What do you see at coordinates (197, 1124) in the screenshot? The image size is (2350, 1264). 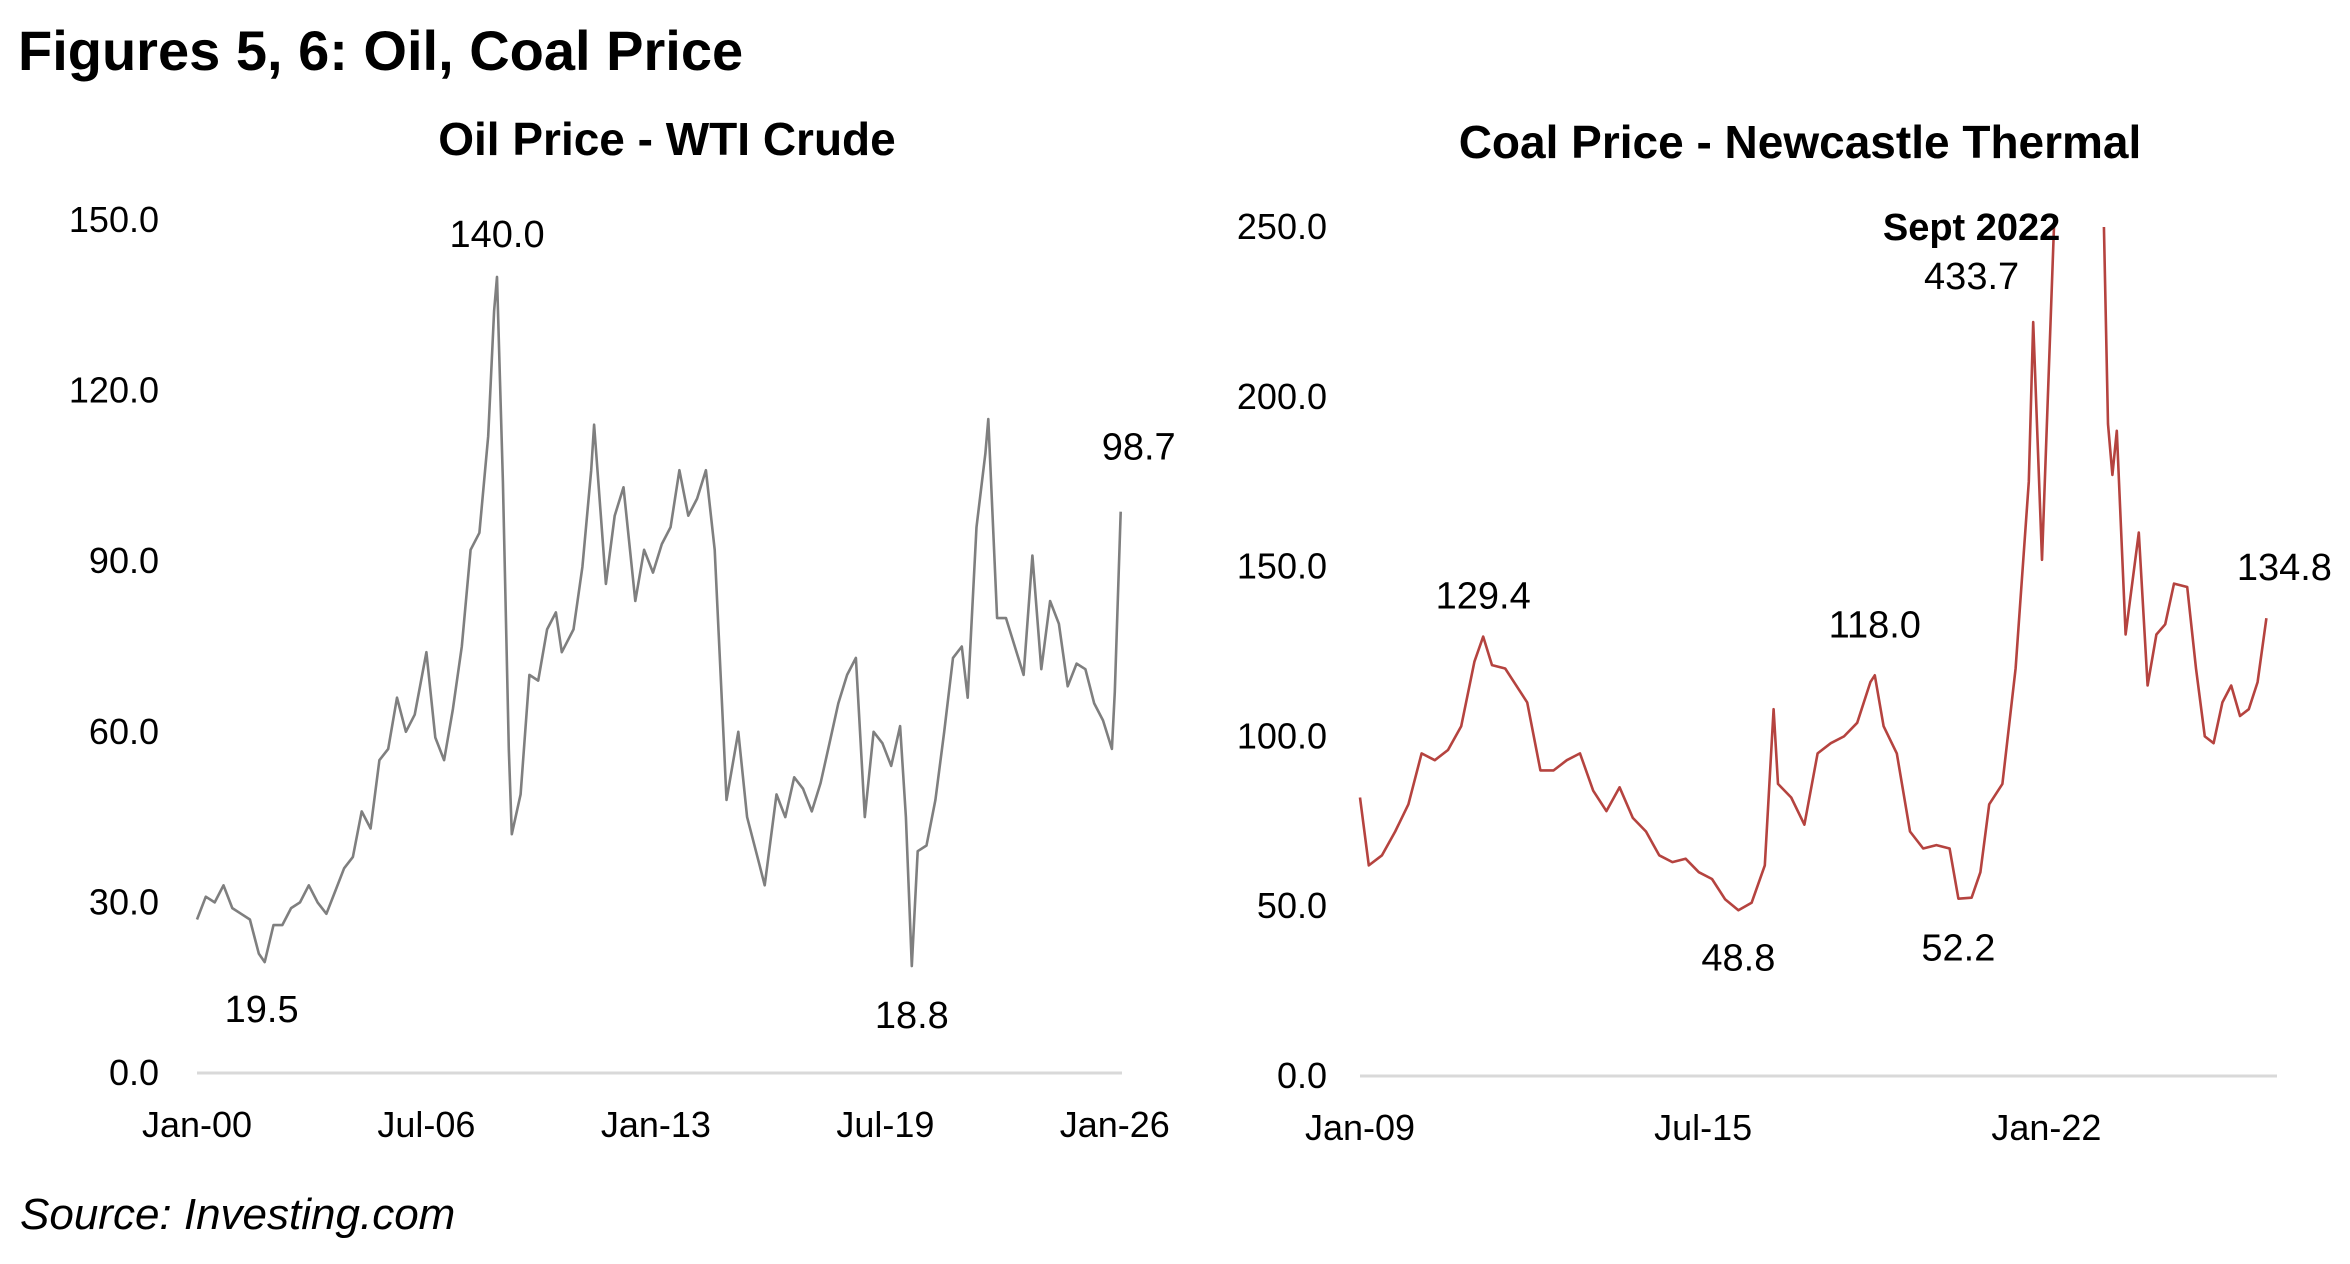 I see `x-tick-label: Jan-00` at bounding box center [197, 1124].